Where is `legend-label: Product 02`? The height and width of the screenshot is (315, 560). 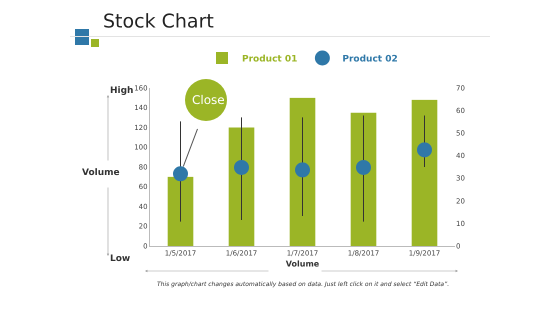 legend-label: Product 02 is located at coordinates (370, 59).